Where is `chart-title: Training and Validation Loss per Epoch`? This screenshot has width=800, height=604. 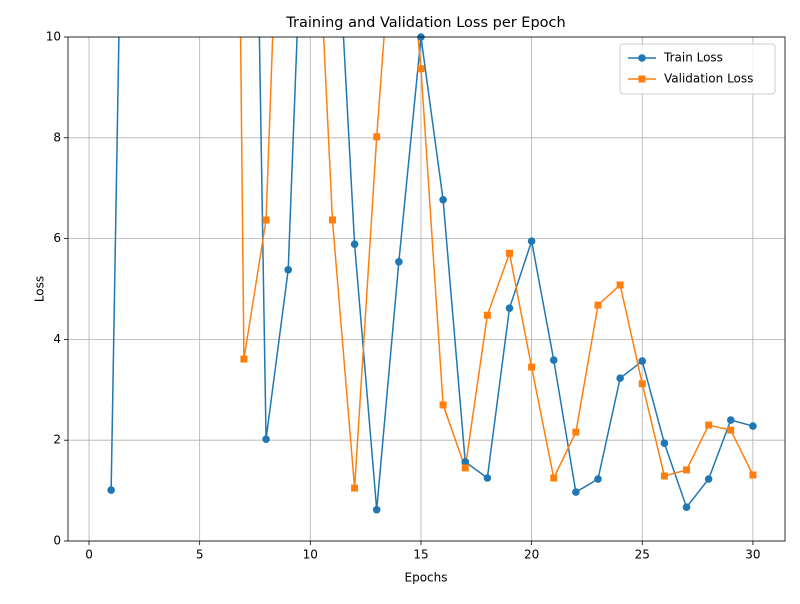
chart-title: Training and Validation Loss per Epoch is located at coordinates (425, 23).